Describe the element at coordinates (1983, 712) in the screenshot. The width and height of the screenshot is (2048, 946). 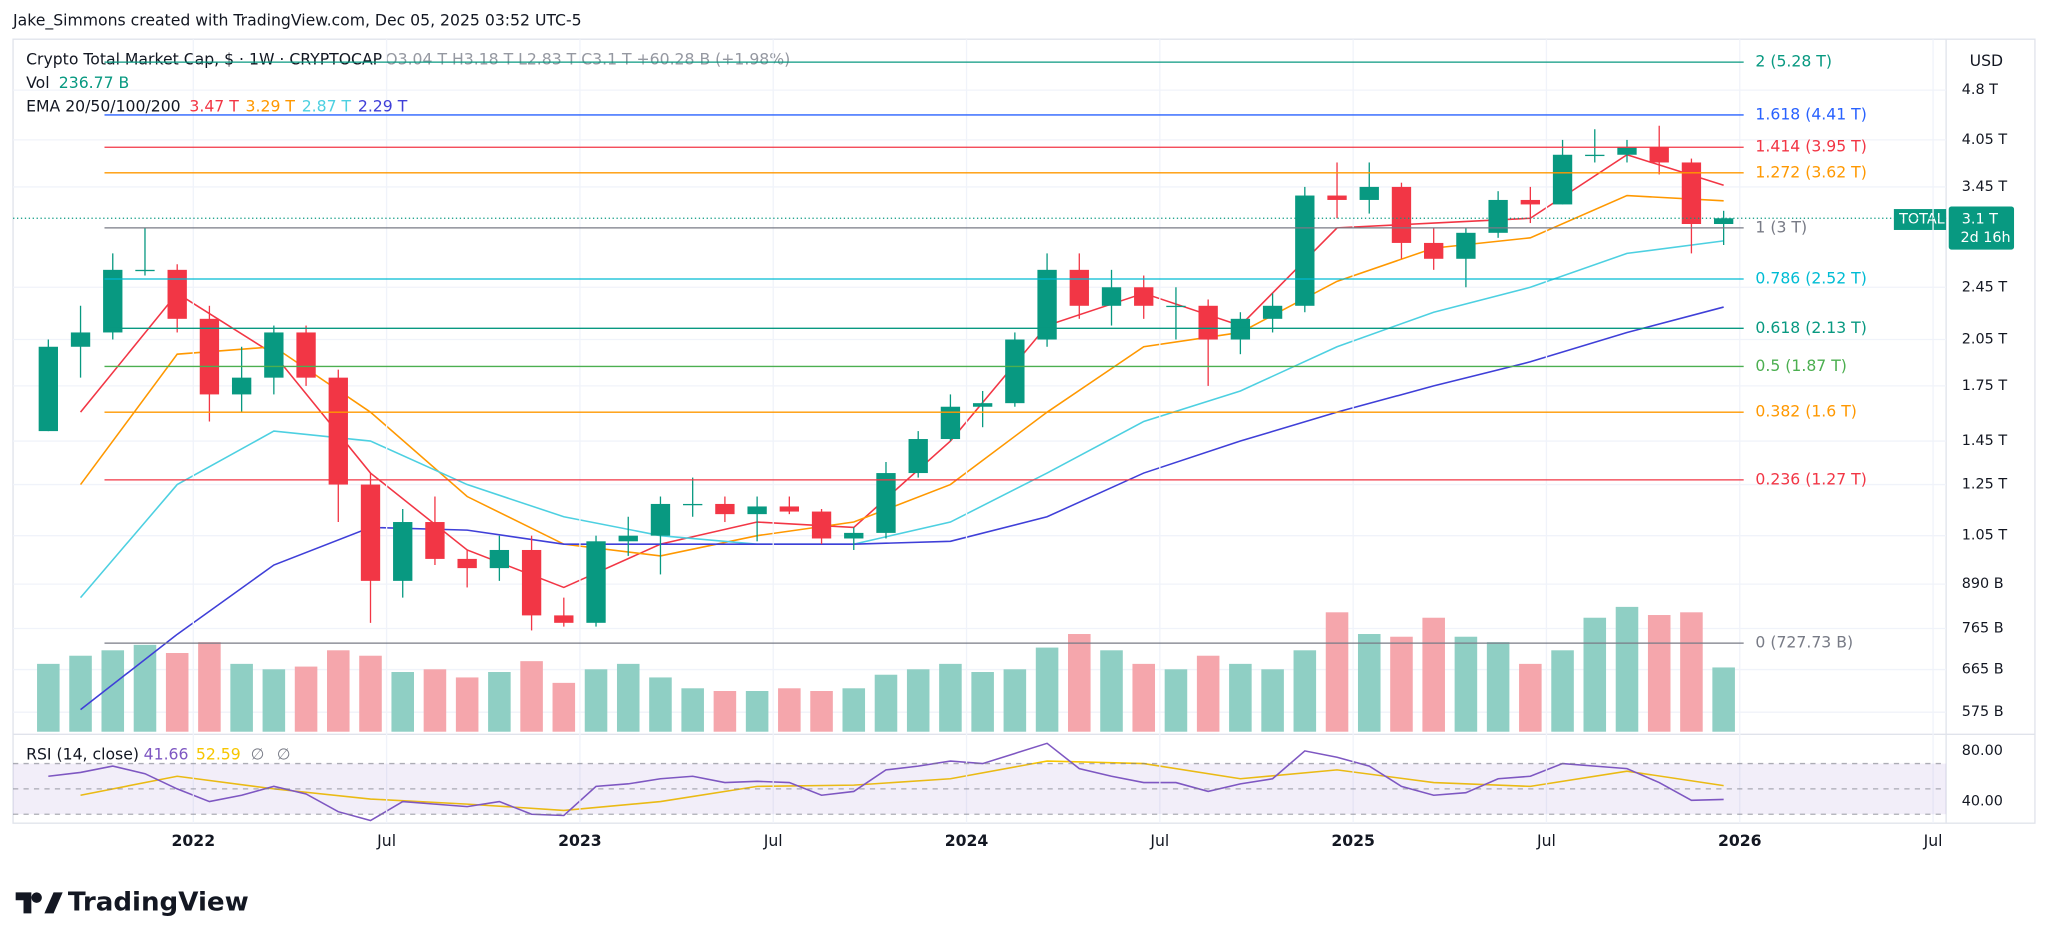
I see `y-tick-label: 575 B` at that location.